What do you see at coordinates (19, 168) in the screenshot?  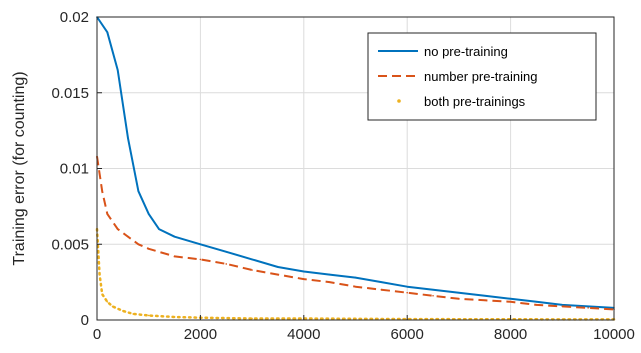 I see `y-axis-label: Training error (for counting)` at bounding box center [19, 168].